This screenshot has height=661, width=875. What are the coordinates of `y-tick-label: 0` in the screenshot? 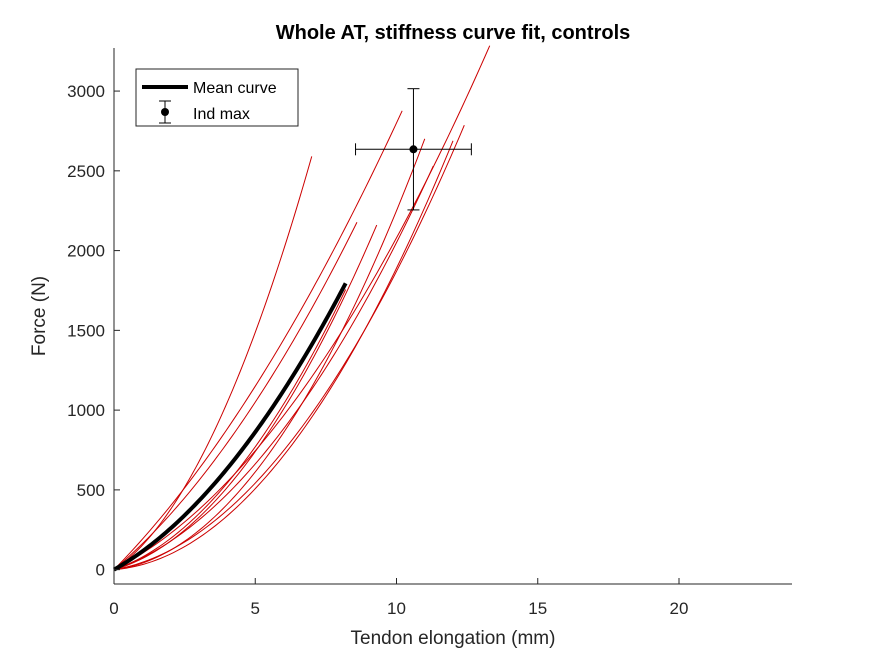 It's located at (100, 570).